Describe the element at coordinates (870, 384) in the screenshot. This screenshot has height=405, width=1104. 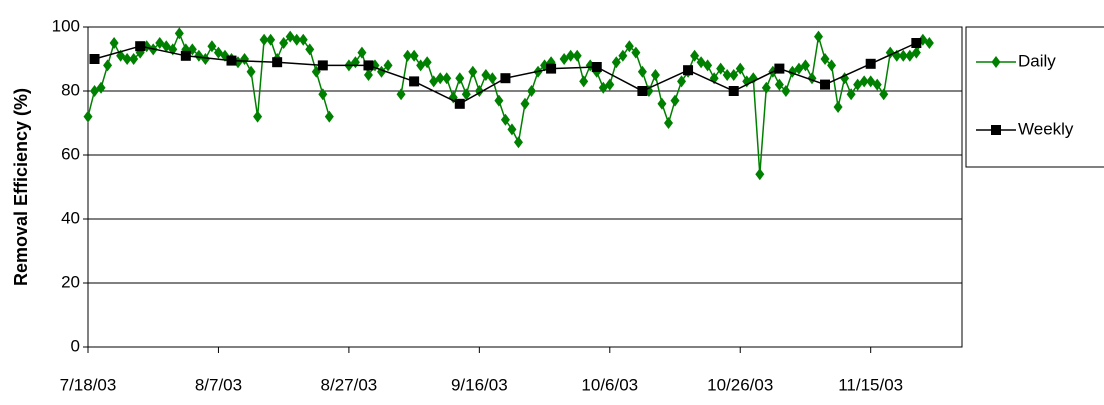
I see `x-tick-label: 11/15/03` at that location.